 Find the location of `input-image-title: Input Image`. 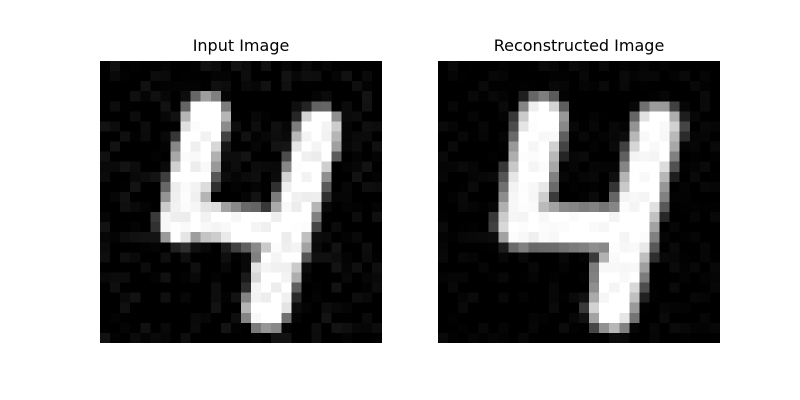

input-image-title: Input Image is located at coordinates (241, 45).